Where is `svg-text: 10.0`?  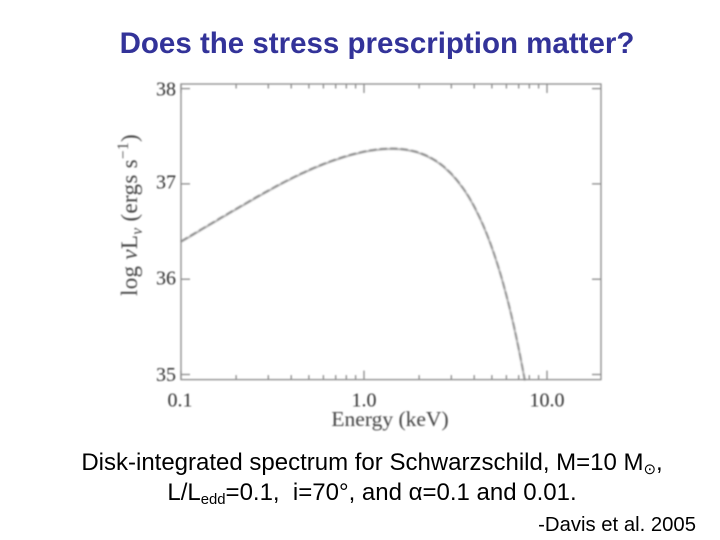
svg-text: 10.0 is located at coordinates (547, 401).